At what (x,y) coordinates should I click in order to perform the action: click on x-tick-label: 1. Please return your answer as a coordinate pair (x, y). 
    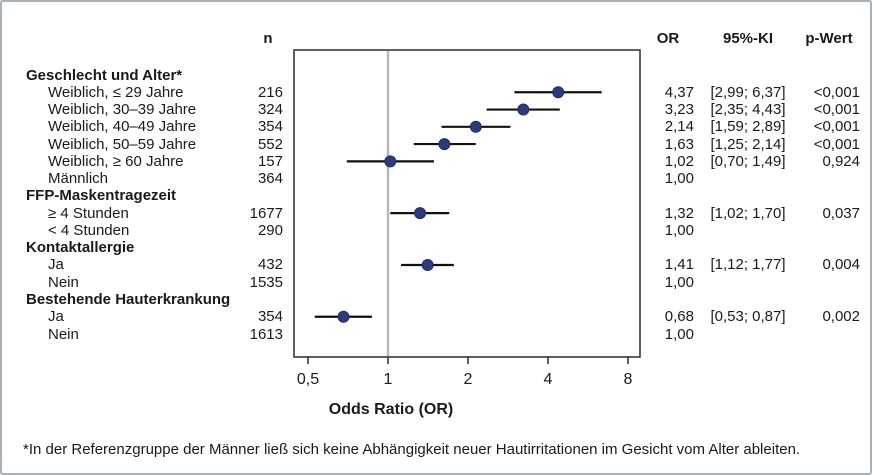
    Looking at the image, I should click on (388, 379).